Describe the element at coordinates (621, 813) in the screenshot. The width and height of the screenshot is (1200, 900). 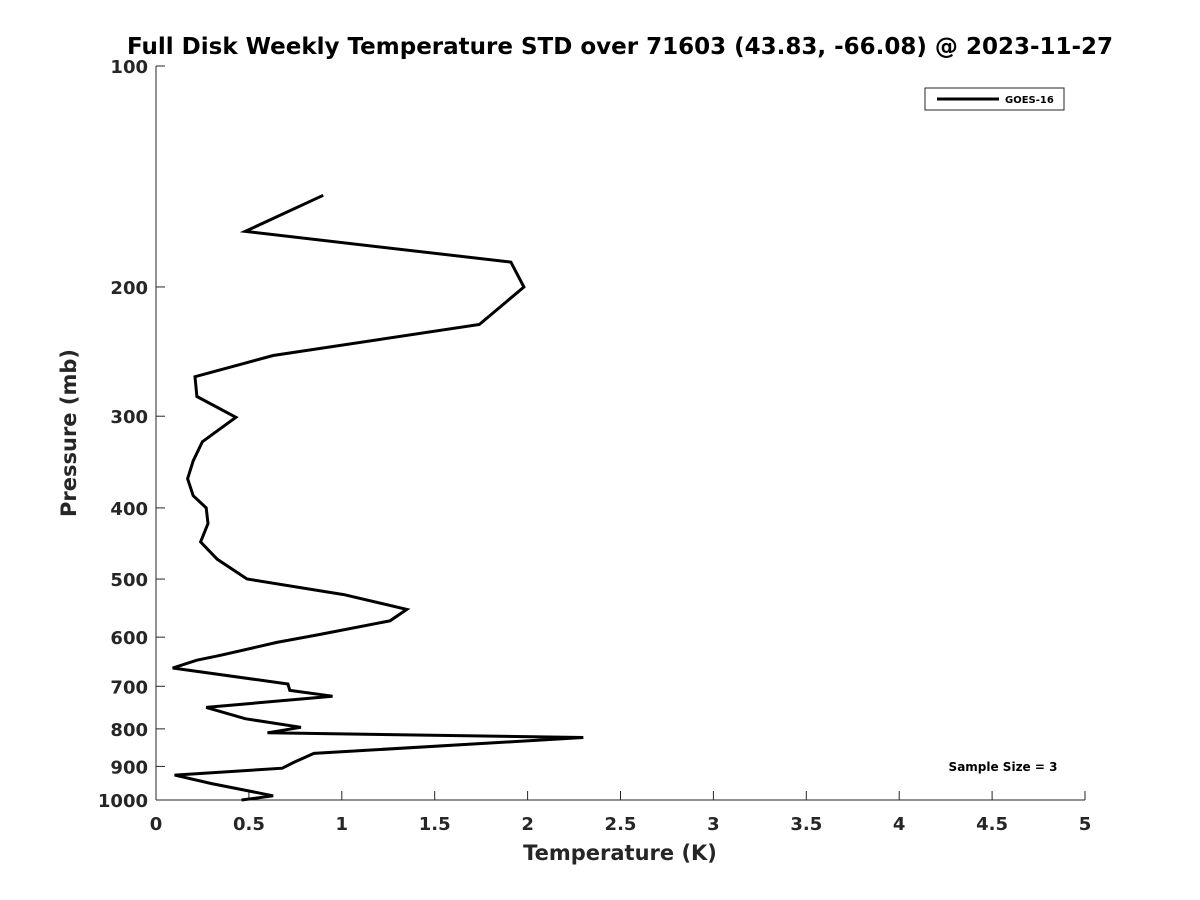
I see `x-ticks: 0 0.5 1 1.5 2 2.5 3 3.5 4 4.5 5` at that location.